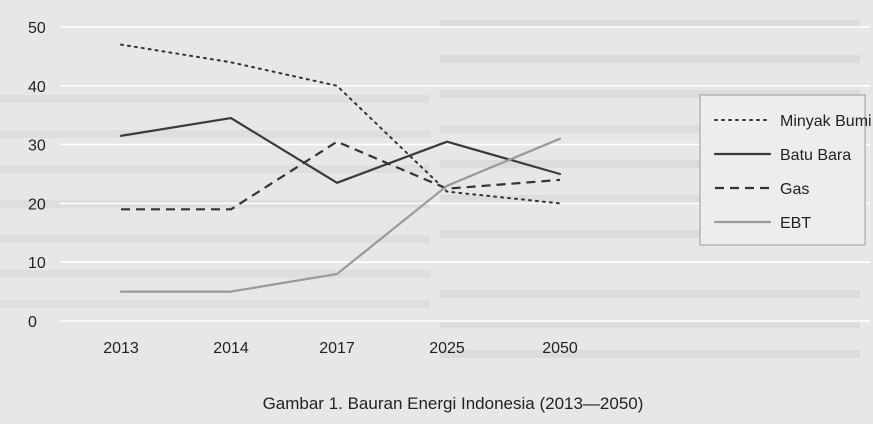 The image size is (873, 424). What do you see at coordinates (815, 155) in the screenshot?
I see `legend-label: Batu Bara` at bounding box center [815, 155].